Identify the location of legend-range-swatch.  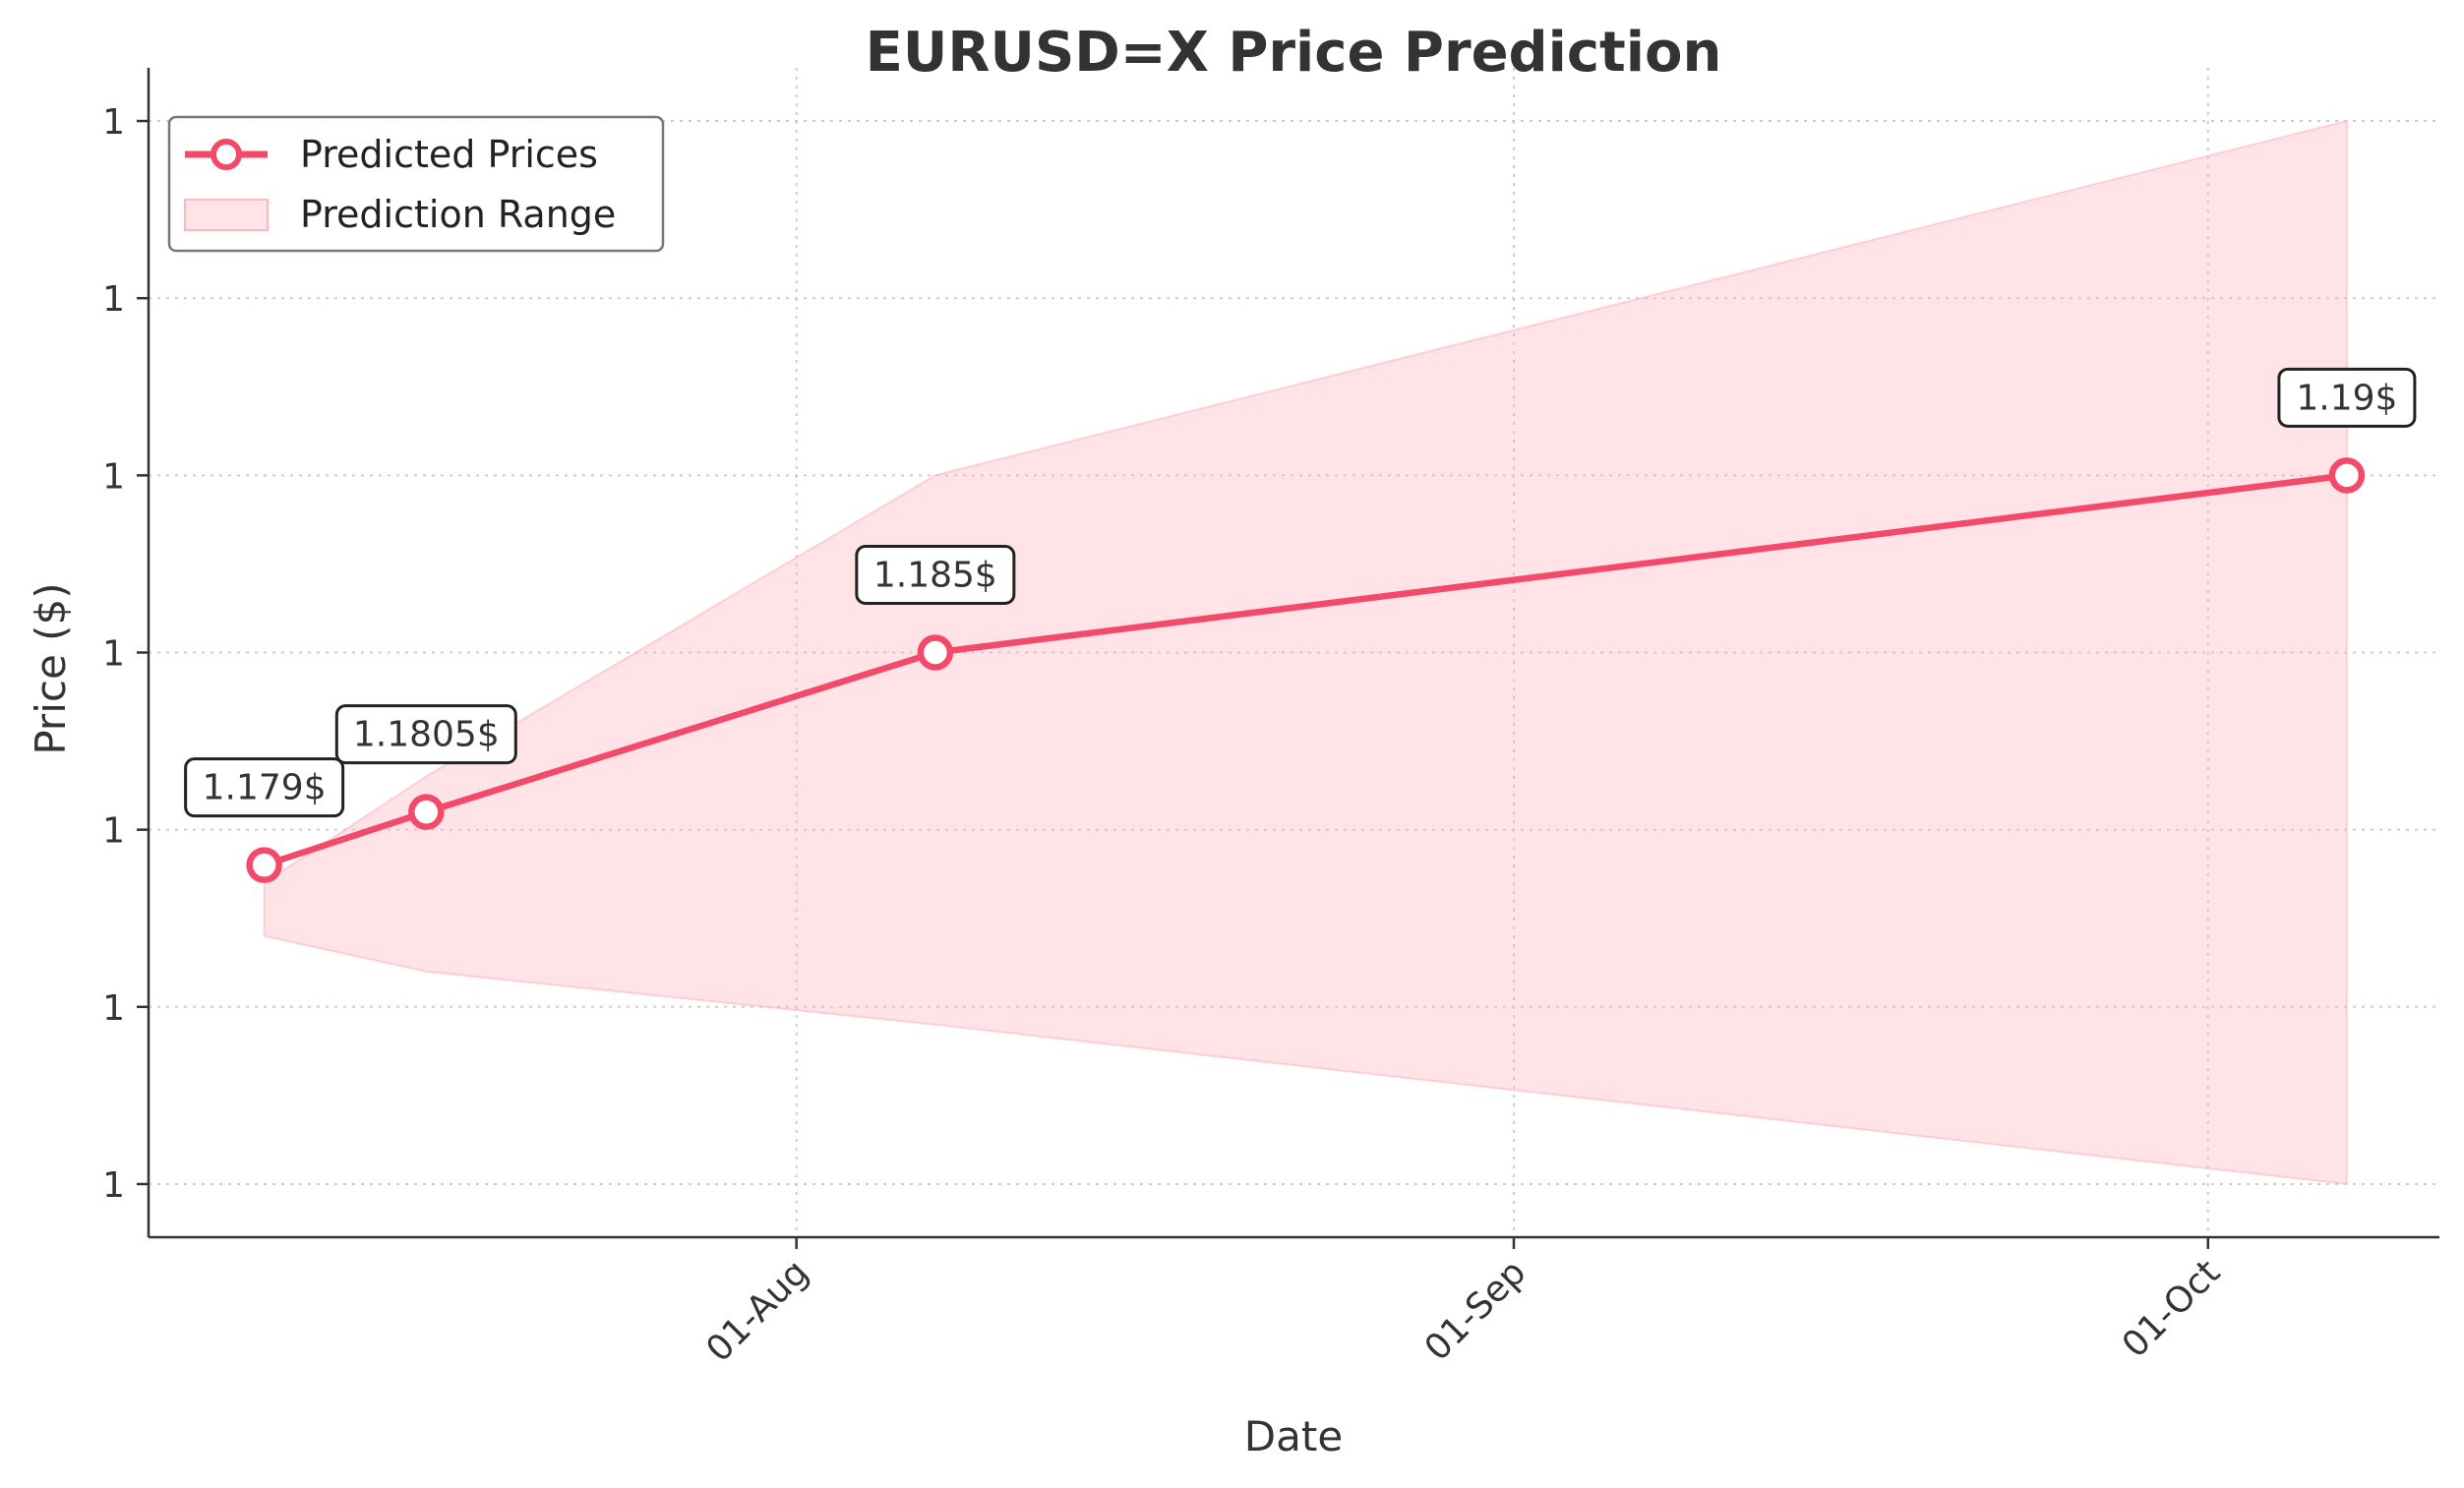
(227, 215).